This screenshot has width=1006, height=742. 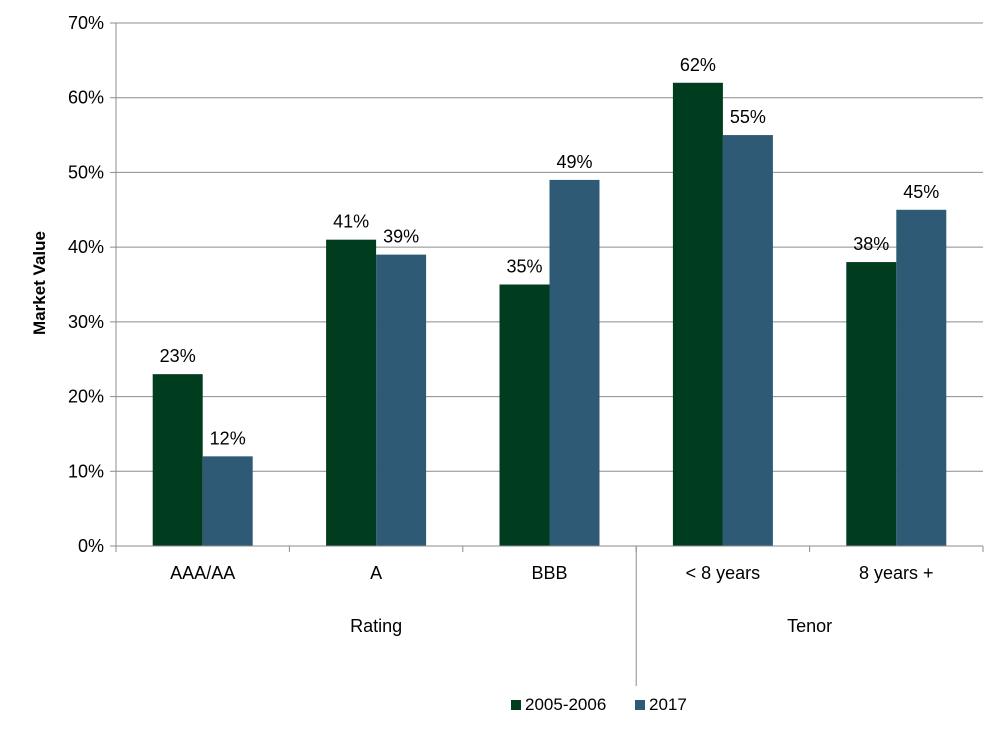 What do you see at coordinates (565, 704) in the screenshot?
I see `legend-label: 2005-2006` at bounding box center [565, 704].